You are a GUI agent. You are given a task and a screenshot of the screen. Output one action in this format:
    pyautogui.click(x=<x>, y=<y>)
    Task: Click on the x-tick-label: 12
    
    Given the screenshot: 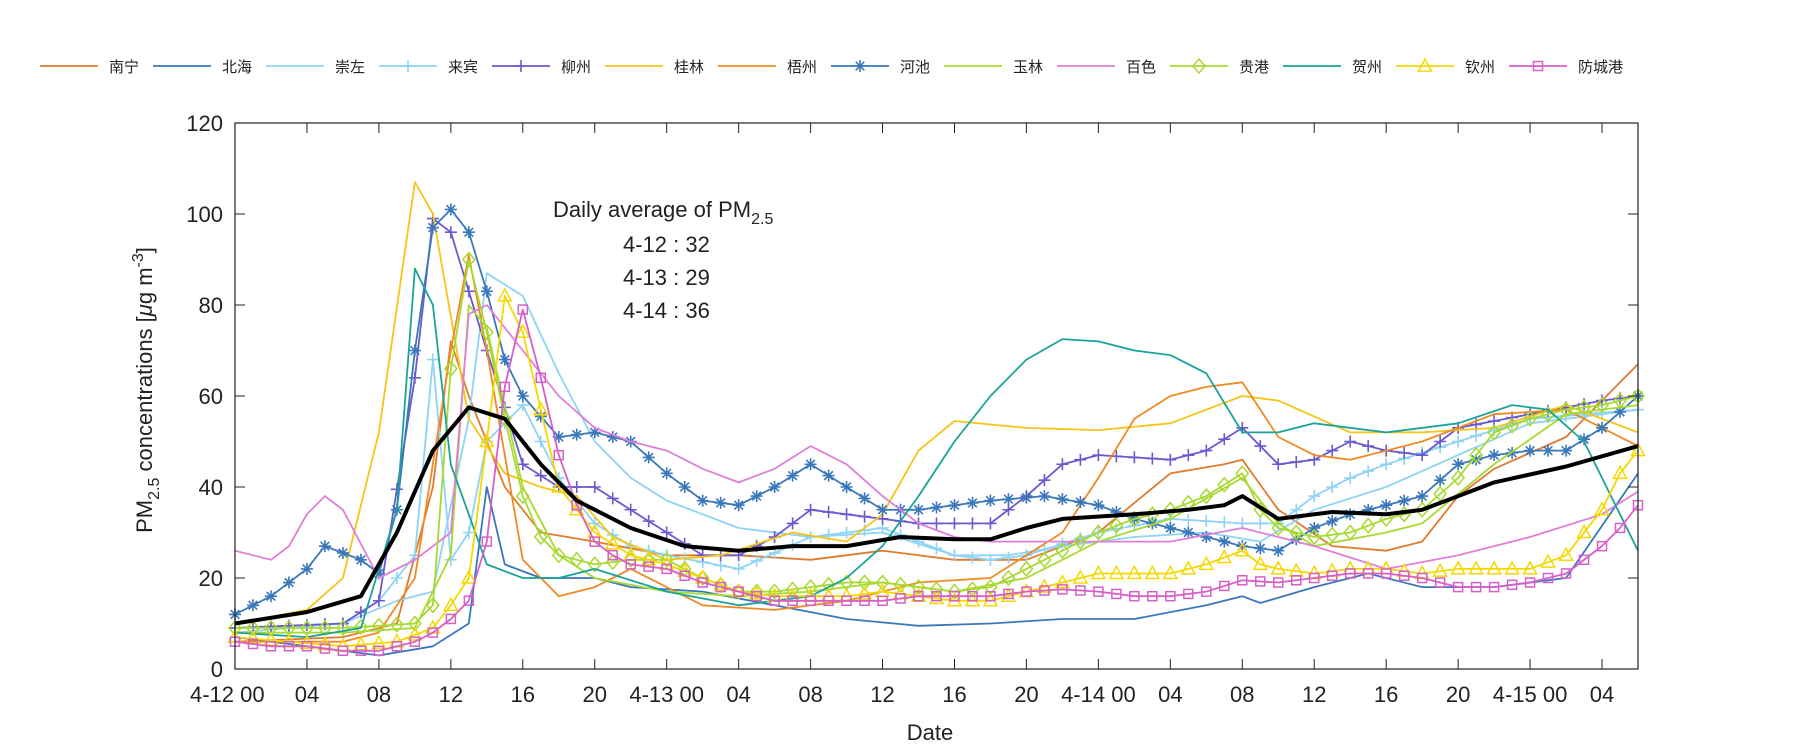 What is the action you would take?
    pyautogui.click(x=882, y=694)
    